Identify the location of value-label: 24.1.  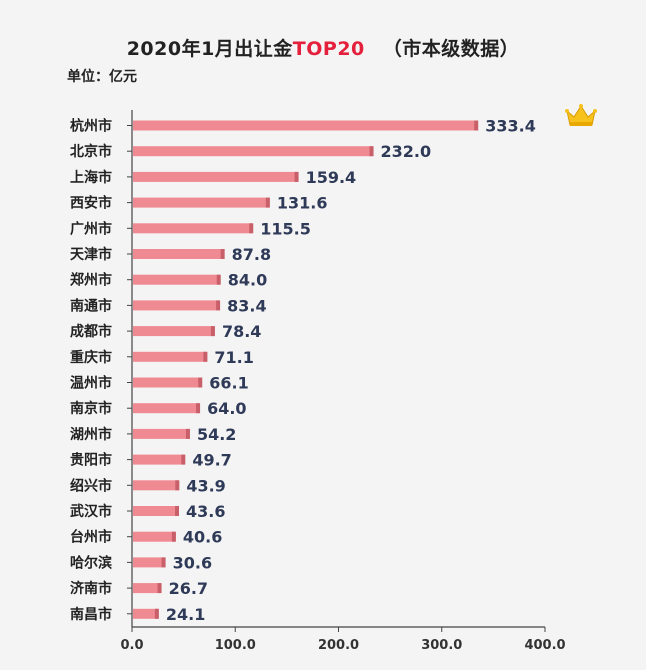
(185, 614).